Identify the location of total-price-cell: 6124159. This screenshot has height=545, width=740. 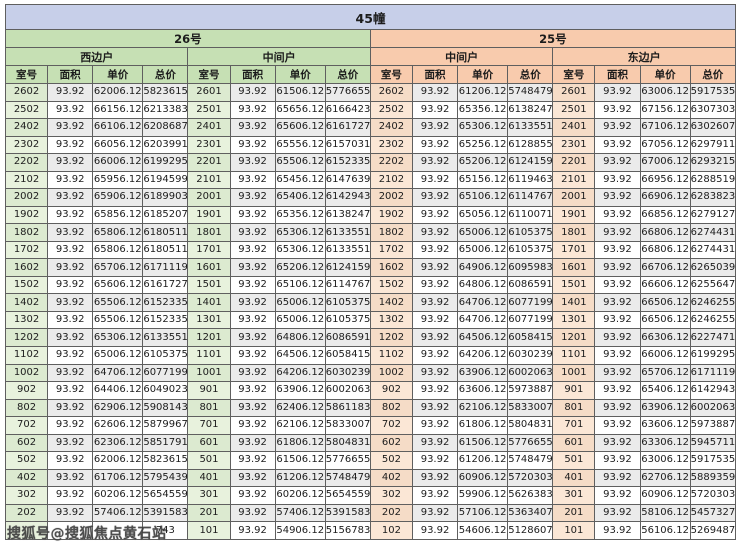
(347, 267).